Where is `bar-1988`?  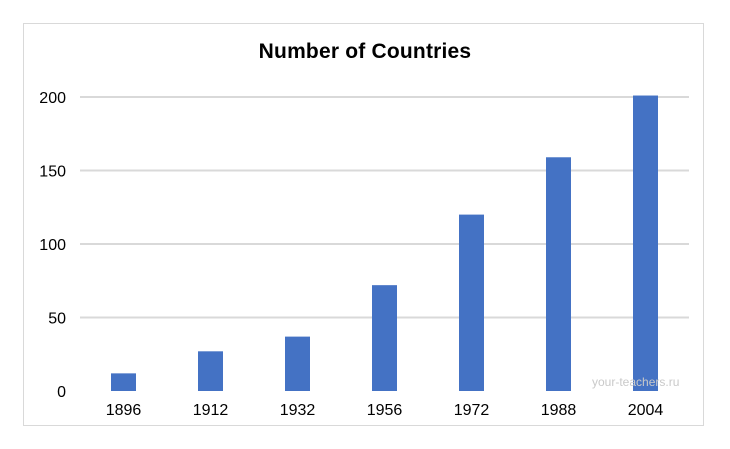
bar-1988 is located at coordinates (558, 274).